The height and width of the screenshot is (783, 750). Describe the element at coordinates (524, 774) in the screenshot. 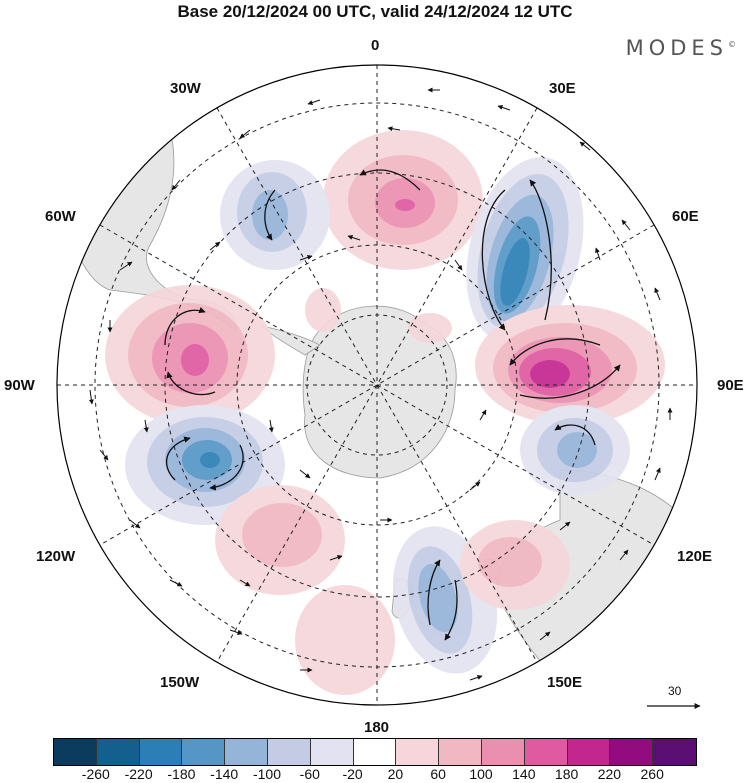

I see `colorbar-tick-label: 140` at that location.